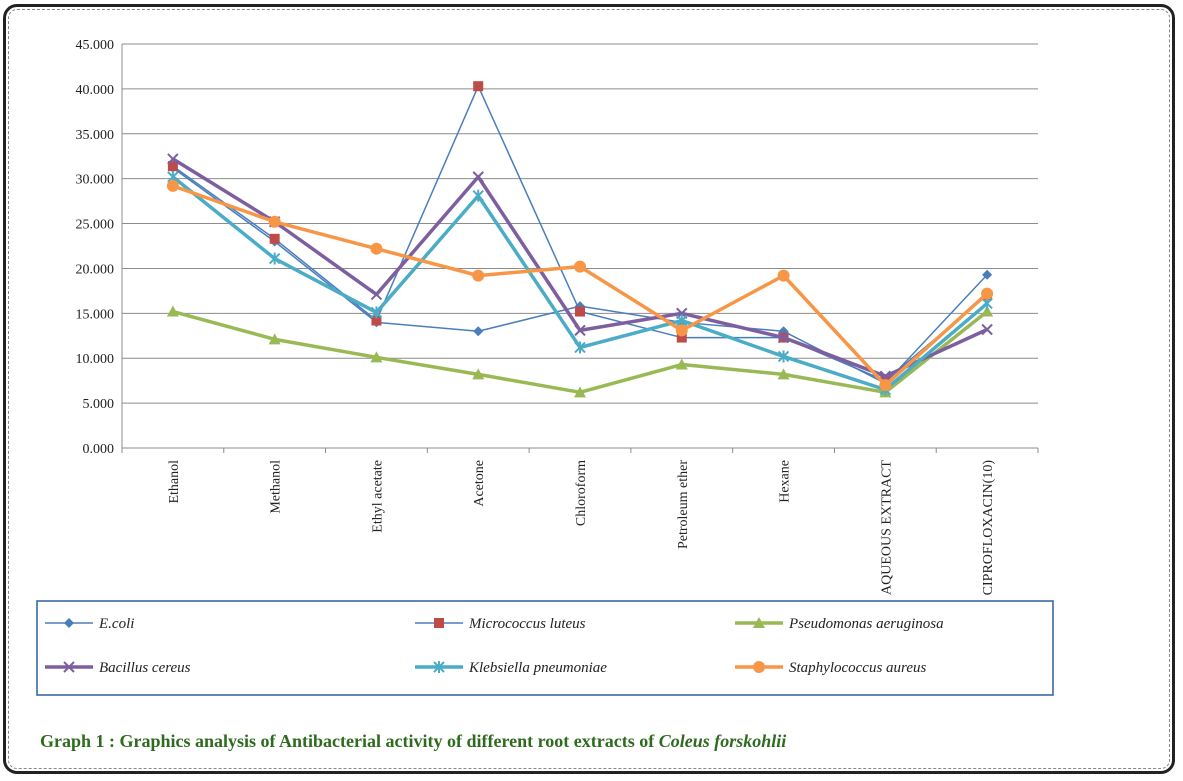 This screenshot has width=1183, height=781. Describe the element at coordinates (581, 493) in the screenshot. I see `x-tick-label: Chloroform` at that location.